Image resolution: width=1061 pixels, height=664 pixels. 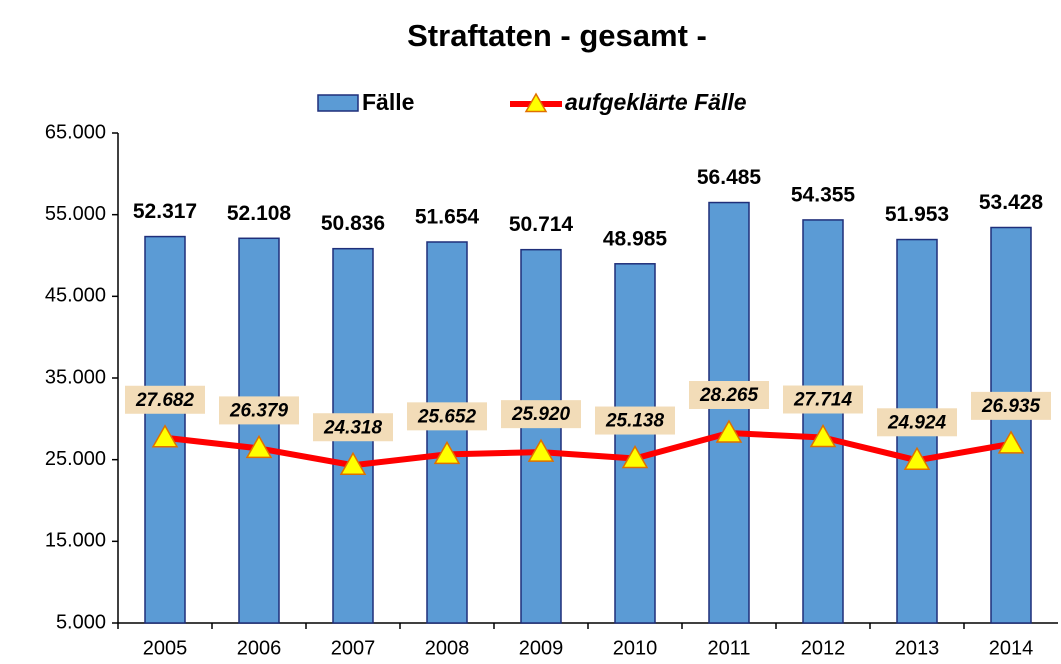 I want to click on line-value-label: 27.682, so click(x=165, y=400).